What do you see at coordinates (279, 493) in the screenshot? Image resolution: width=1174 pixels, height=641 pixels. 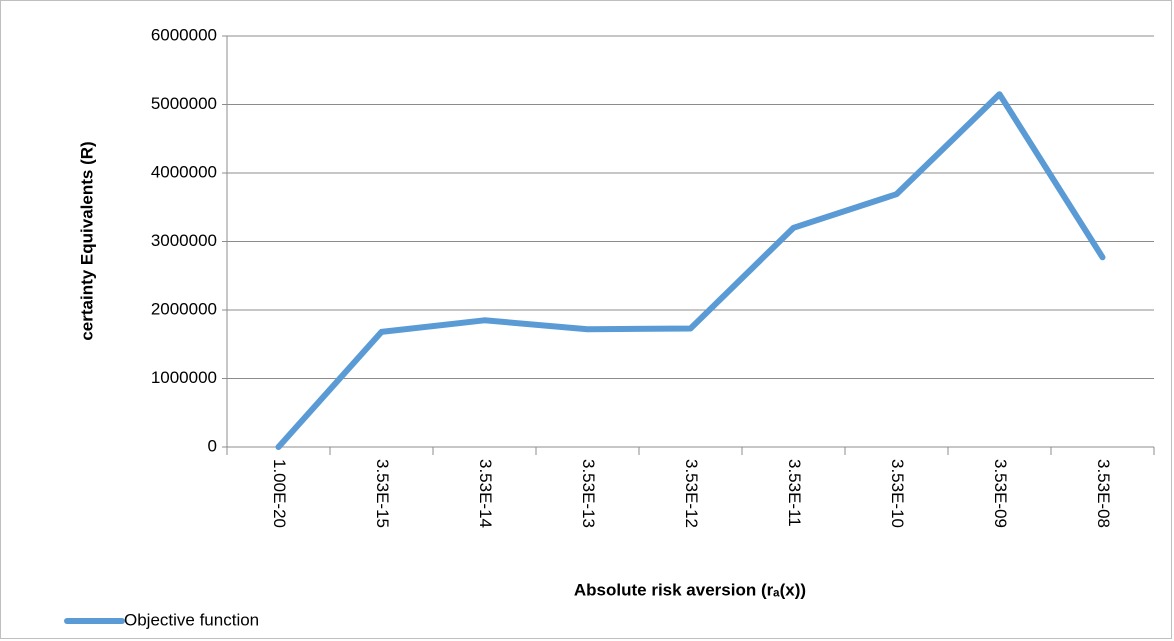 I see `x-tick-label: 1.00E-20` at bounding box center [279, 493].